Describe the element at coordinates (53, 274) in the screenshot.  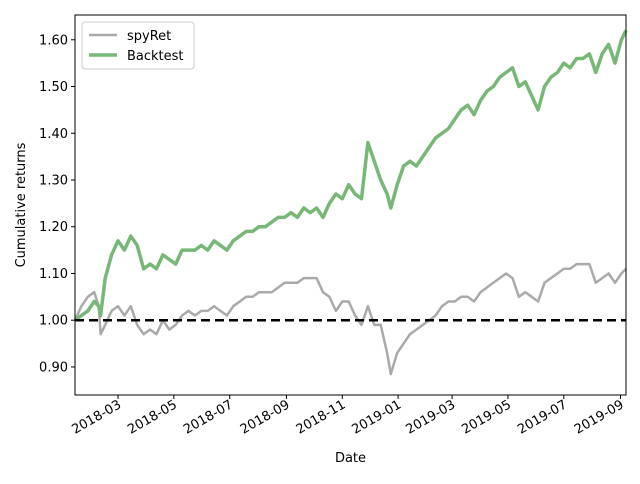
I see `y-tick-label: 1.10` at that location.